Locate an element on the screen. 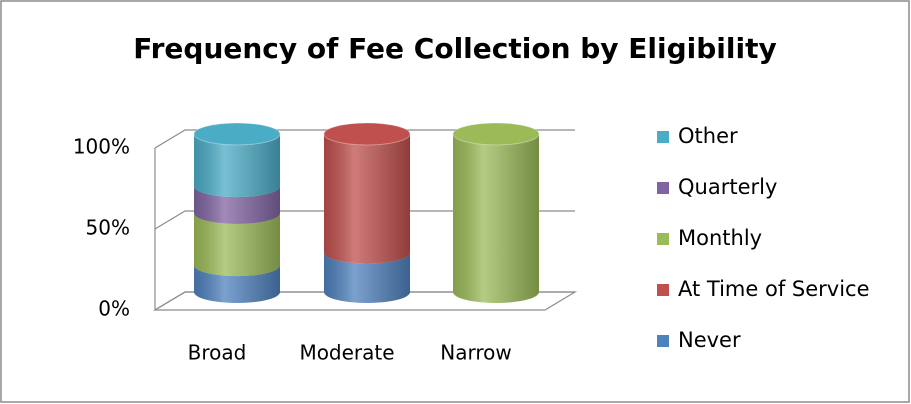 The width and height of the screenshot is (911, 404). y-tick-label: 0% is located at coordinates (114, 309).